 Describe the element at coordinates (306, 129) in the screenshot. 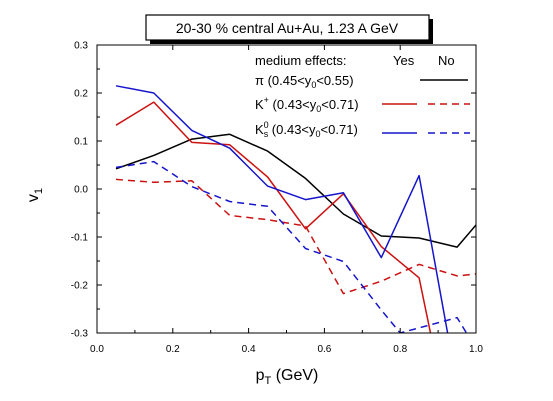

I see `legend-label-k0s: K0 s (0.43<y0<0.71)` at that location.